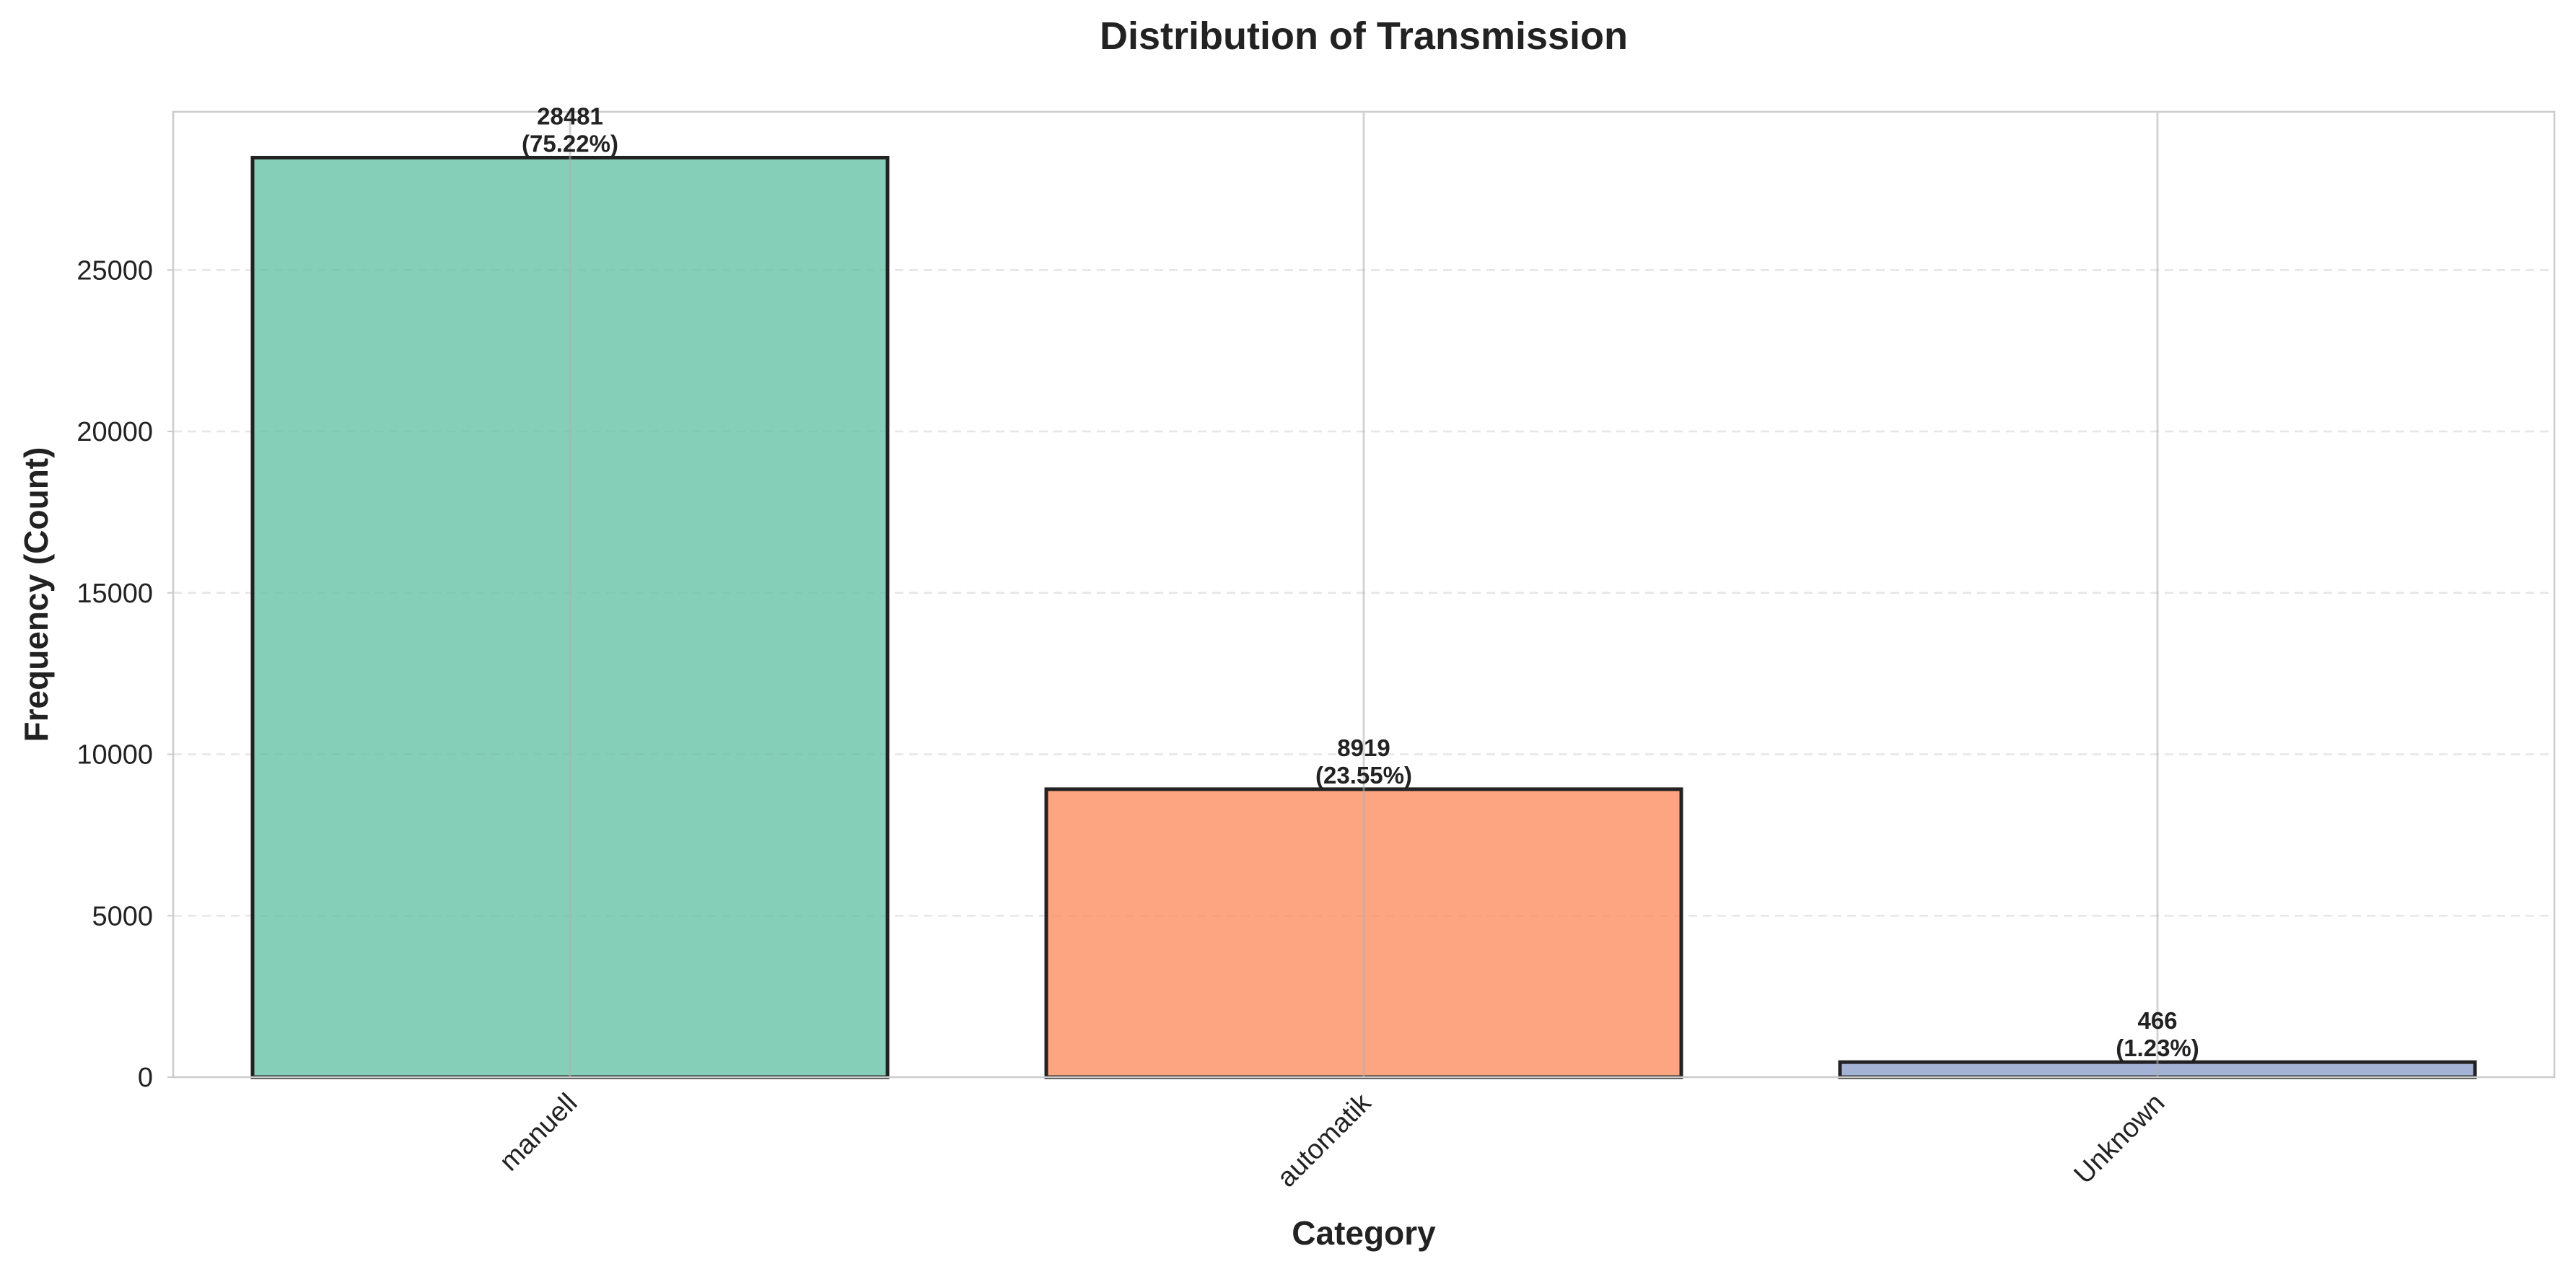 This screenshot has height=1277, width=2576. I want to click on bar-percent-label: (1.23%), so click(2157, 1048).